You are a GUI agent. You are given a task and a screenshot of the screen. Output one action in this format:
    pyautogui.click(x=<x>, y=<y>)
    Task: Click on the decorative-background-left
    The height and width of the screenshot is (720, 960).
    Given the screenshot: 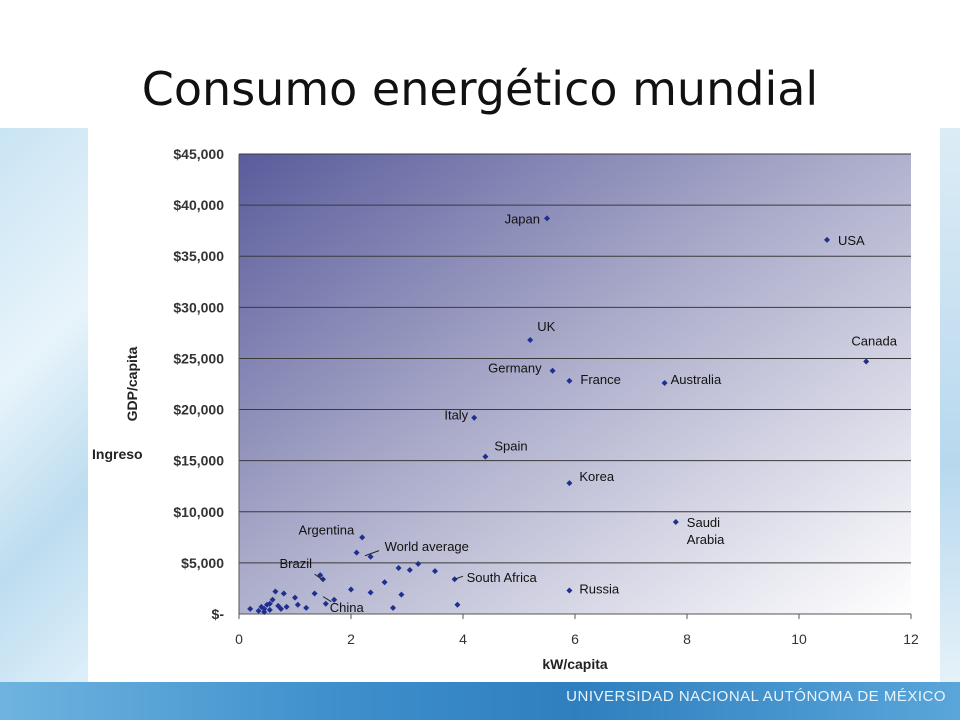 What is the action you would take?
    pyautogui.click(x=44, y=408)
    